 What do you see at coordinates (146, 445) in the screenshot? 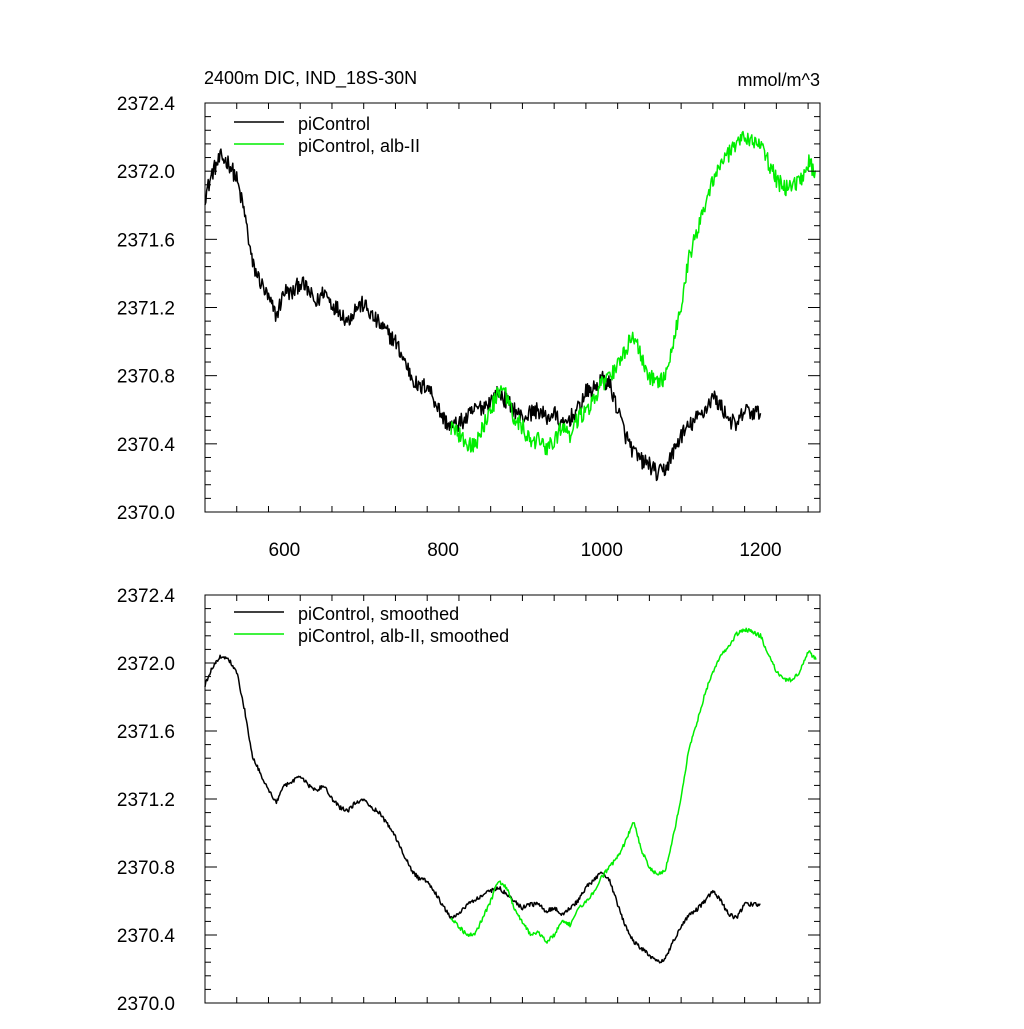
I see `y-tick-label-1-2: 2370.4` at bounding box center [146, 445].